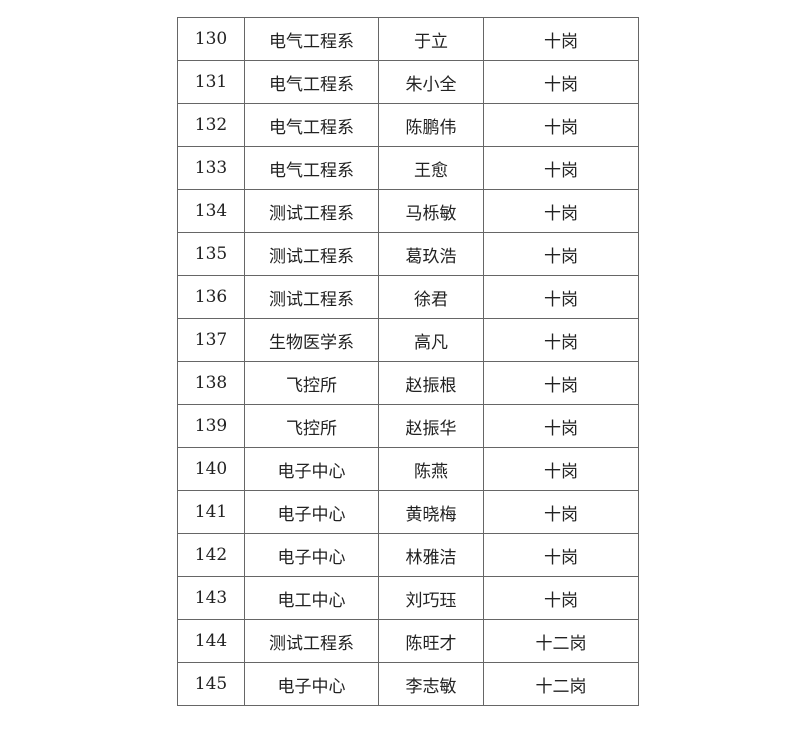 This screenshot has height=741, width=799. What do you see at coordinates (211, 383) in the screenshot?
I see `cell-number: 138` at bounding box center [211, 383].